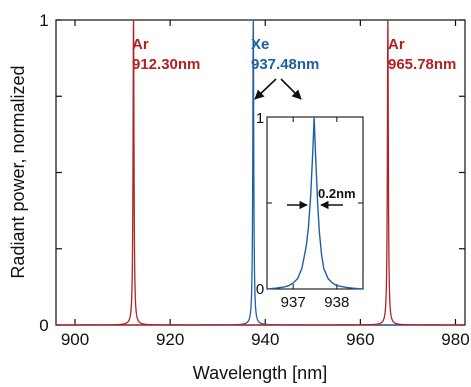  I want to click on peak-label-ar-965-name: Ar, so click(396, 44).